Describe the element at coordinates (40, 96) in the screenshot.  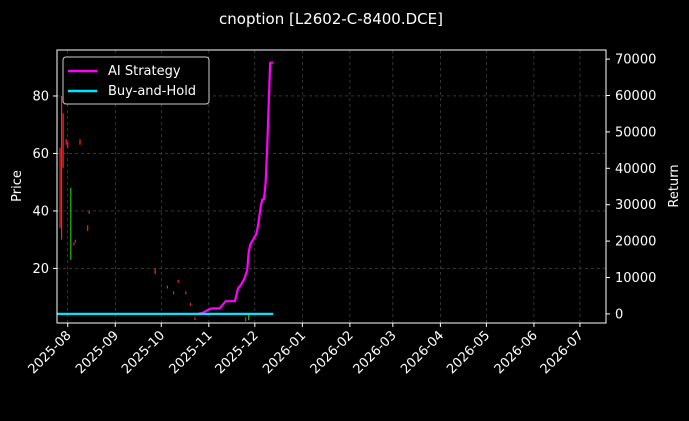
I see `y-left-tick-label: 80` at that location.